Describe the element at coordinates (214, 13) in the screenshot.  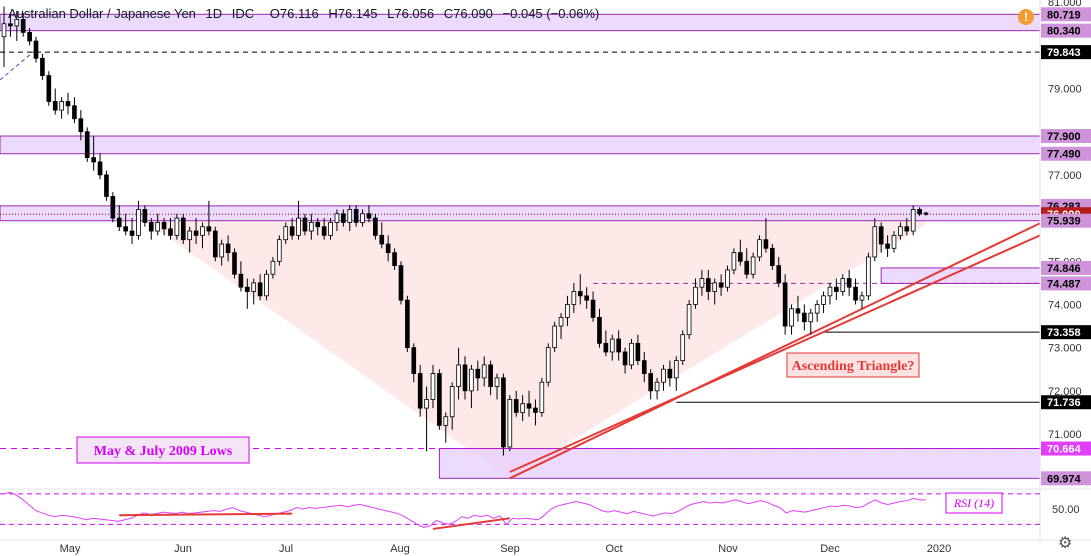
I see `interval: 1D` at that location.